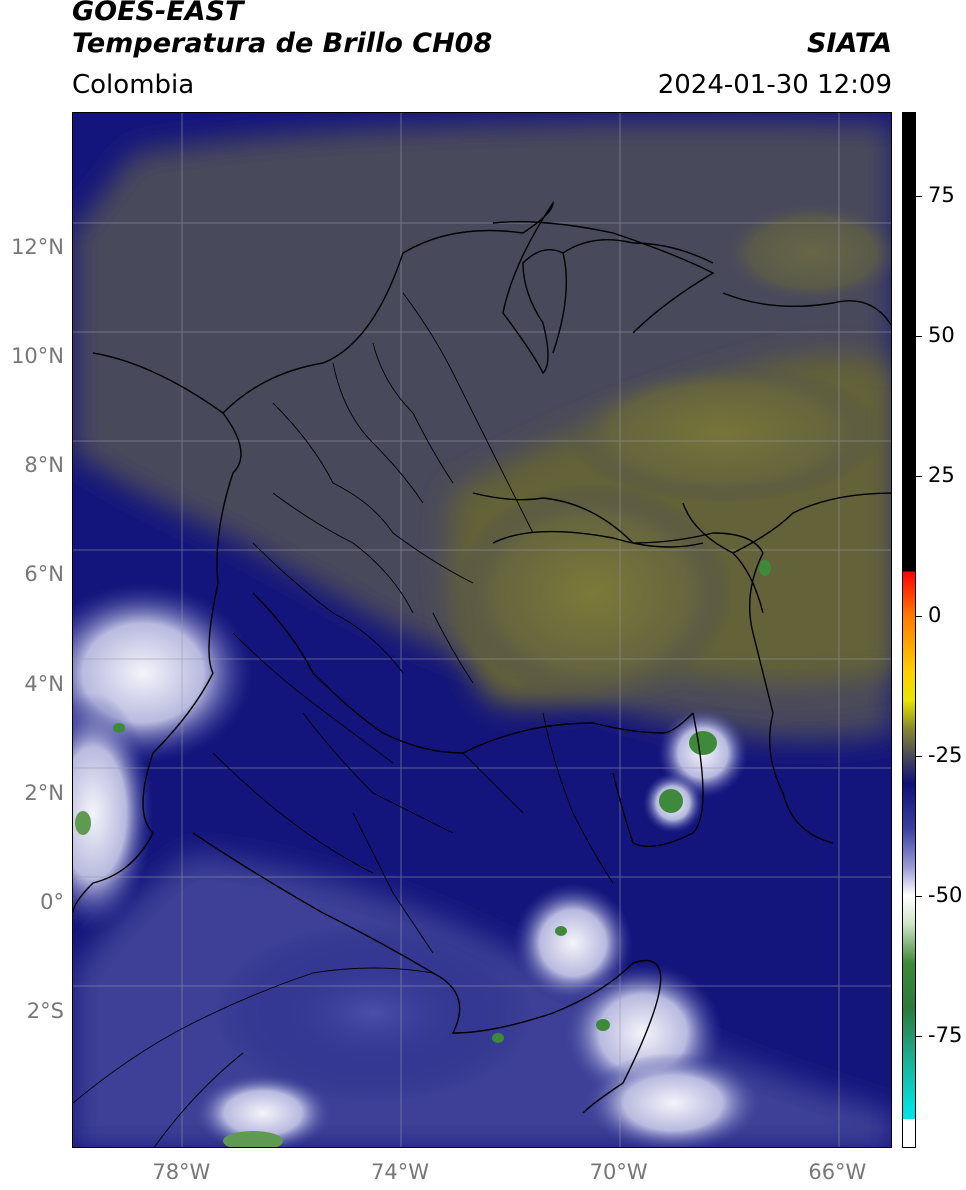  What do you see at coordinates (37, 356) in the screenshot?
I see `latitude-tick-label: 10°N` at bounding box center [37, 356].